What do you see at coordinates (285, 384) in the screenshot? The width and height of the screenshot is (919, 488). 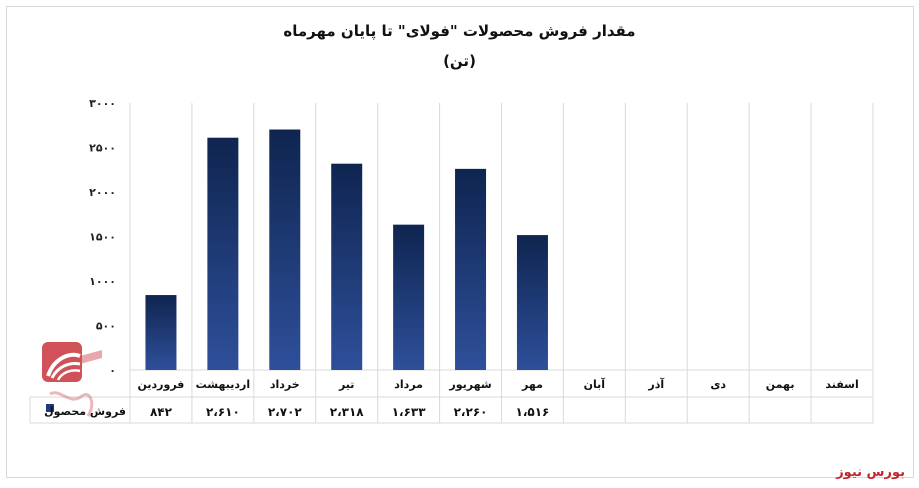 I see `category-label: خرداد` at bounding box center [285, 384].